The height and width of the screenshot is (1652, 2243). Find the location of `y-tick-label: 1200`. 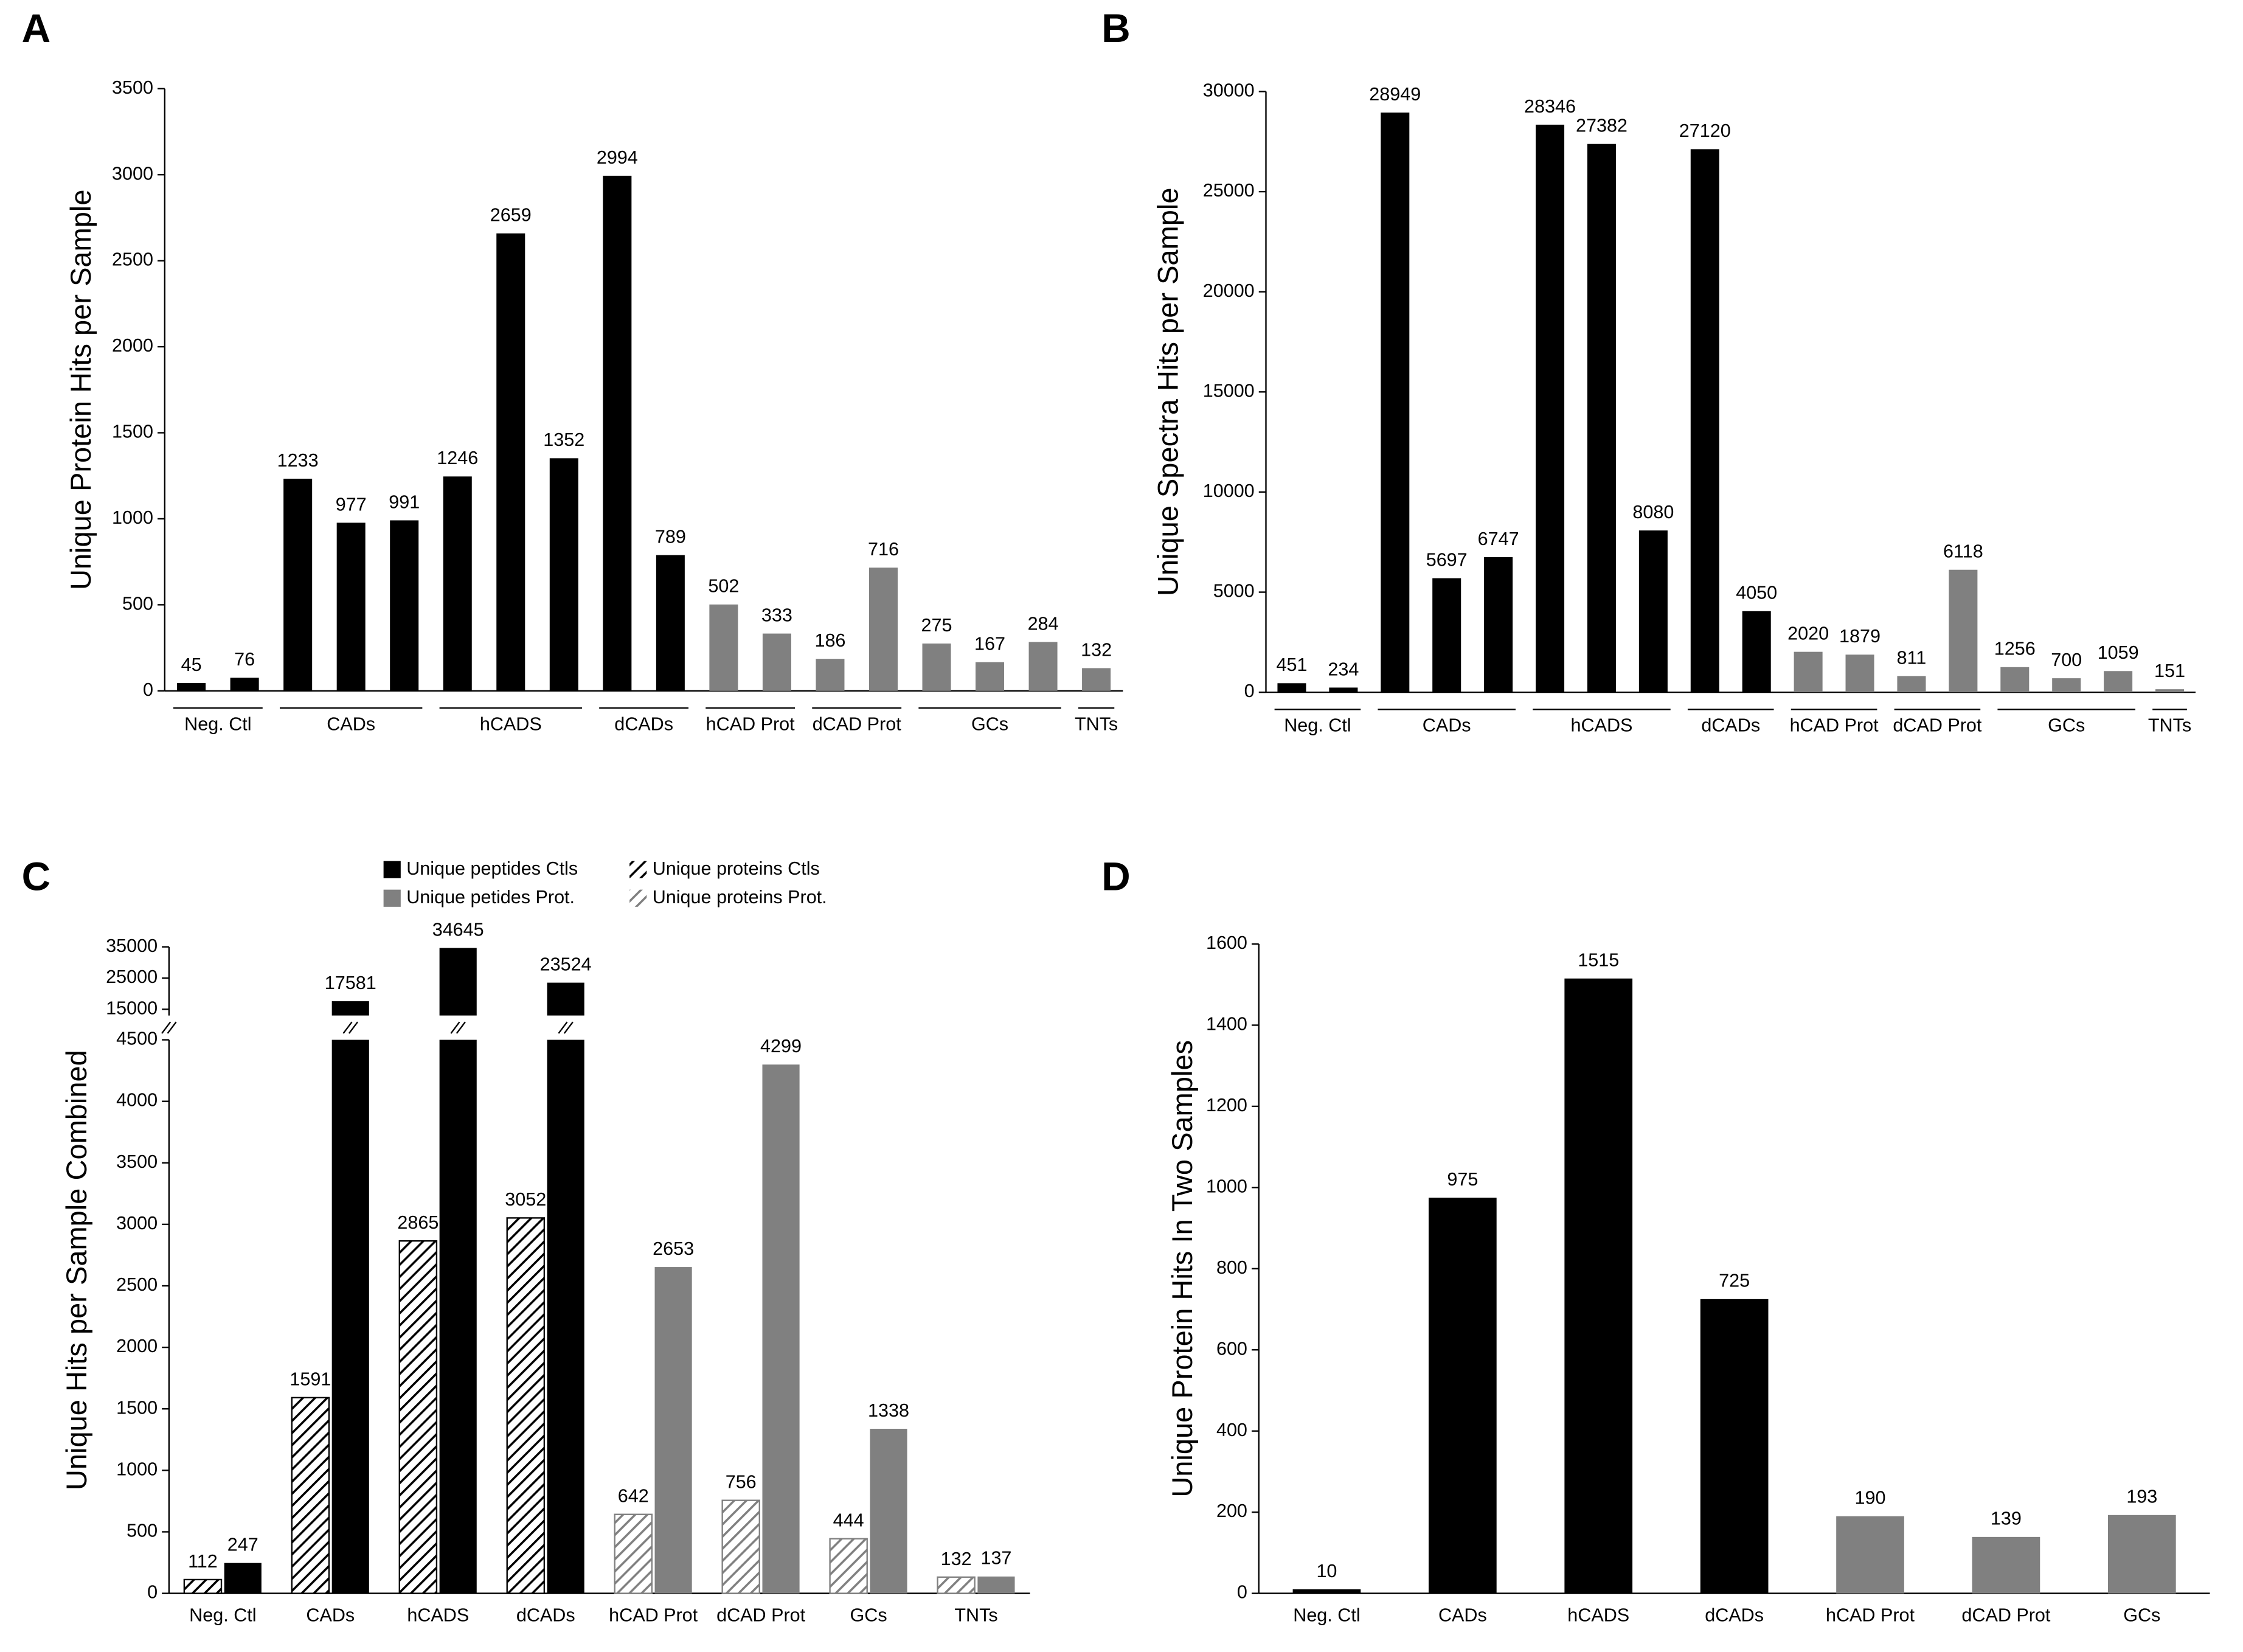

y-tick-label: 1200 is located at coordinates (1226, 1105).